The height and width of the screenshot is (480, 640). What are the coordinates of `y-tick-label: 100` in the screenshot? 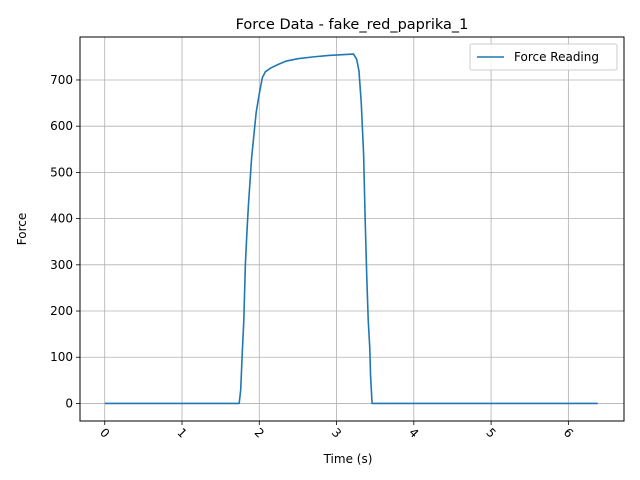 It's located at (61, 357).